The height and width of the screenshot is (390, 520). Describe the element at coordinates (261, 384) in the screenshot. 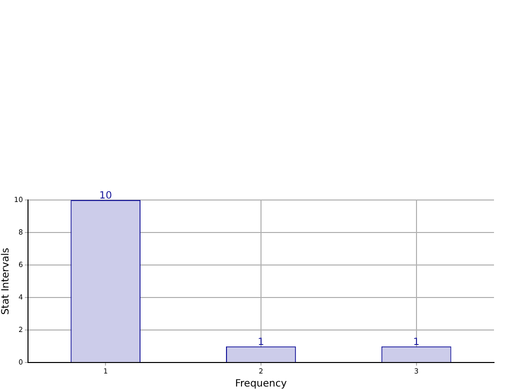

I see `x-axis-title: Frequency` at that location.